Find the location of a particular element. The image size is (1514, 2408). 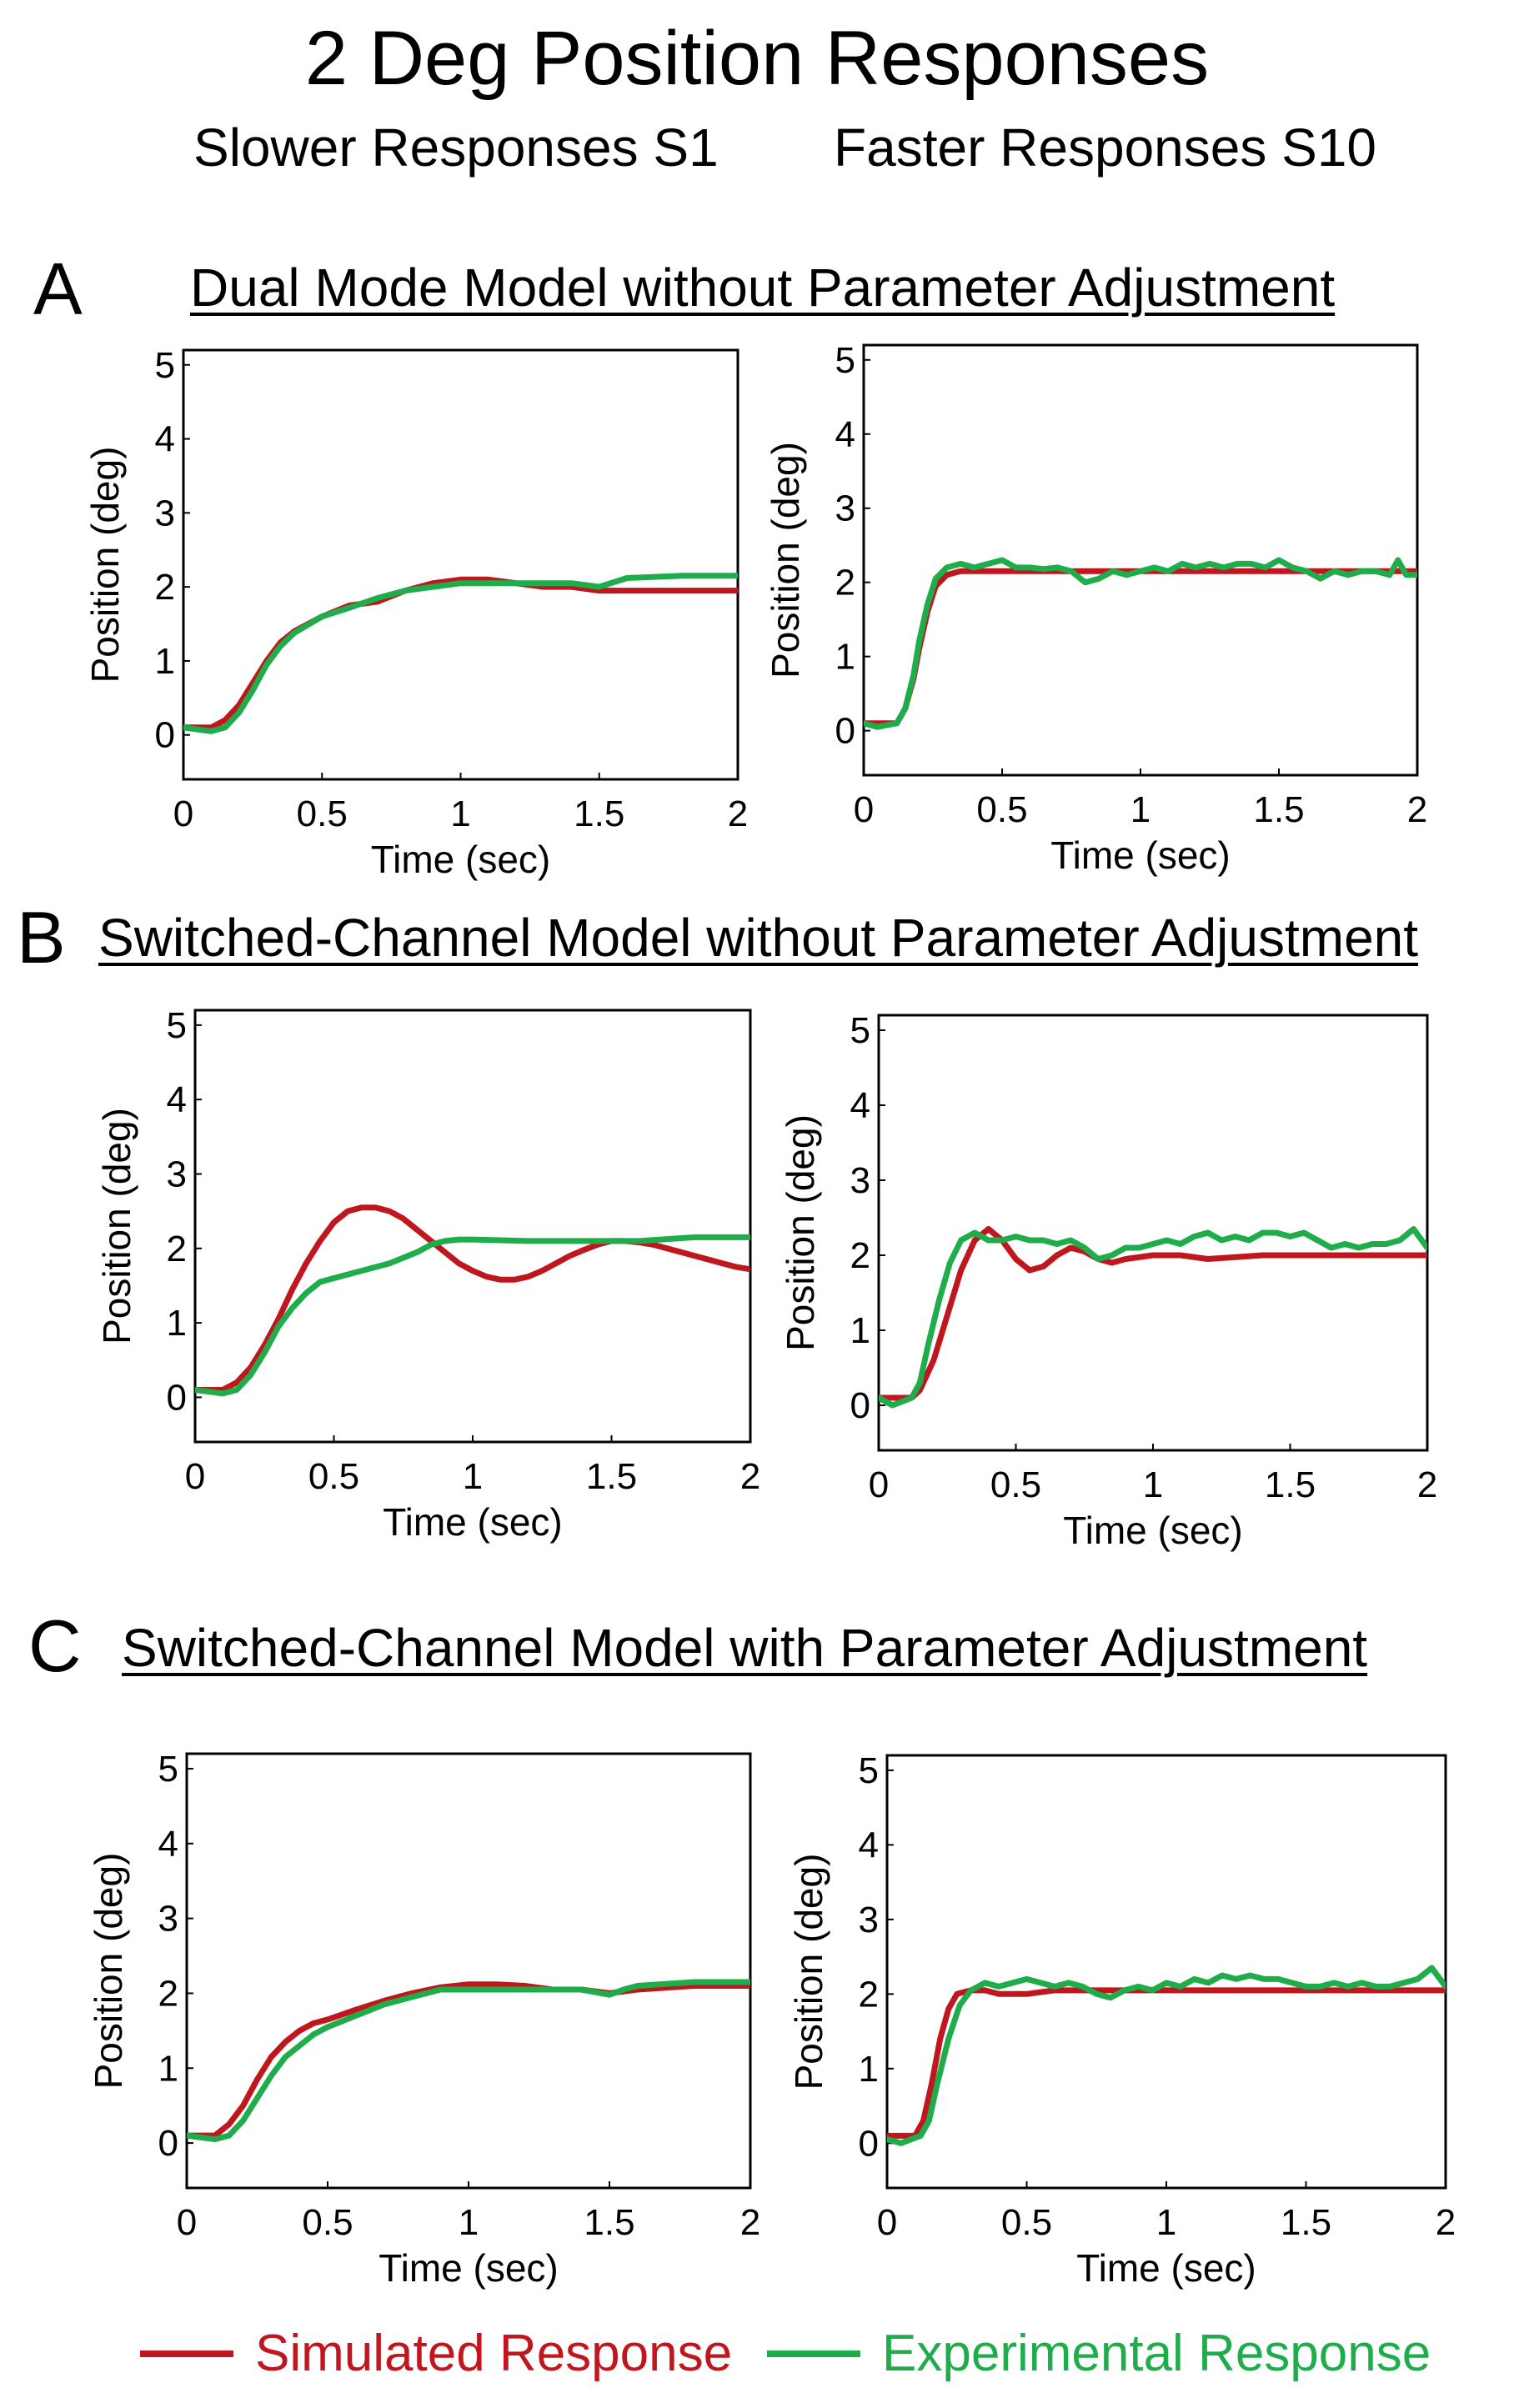

legend-simulated: Simulated Response is located at coordinates (436, 2353).